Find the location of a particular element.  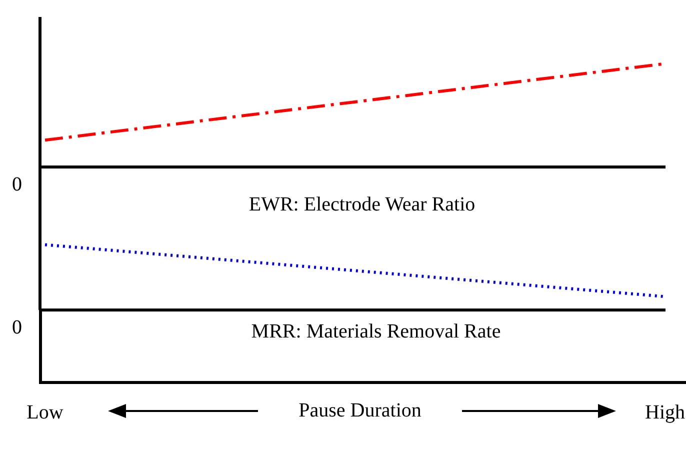

text: EWR: Electrode Wear Ratio is located at coordinates (362, 204).